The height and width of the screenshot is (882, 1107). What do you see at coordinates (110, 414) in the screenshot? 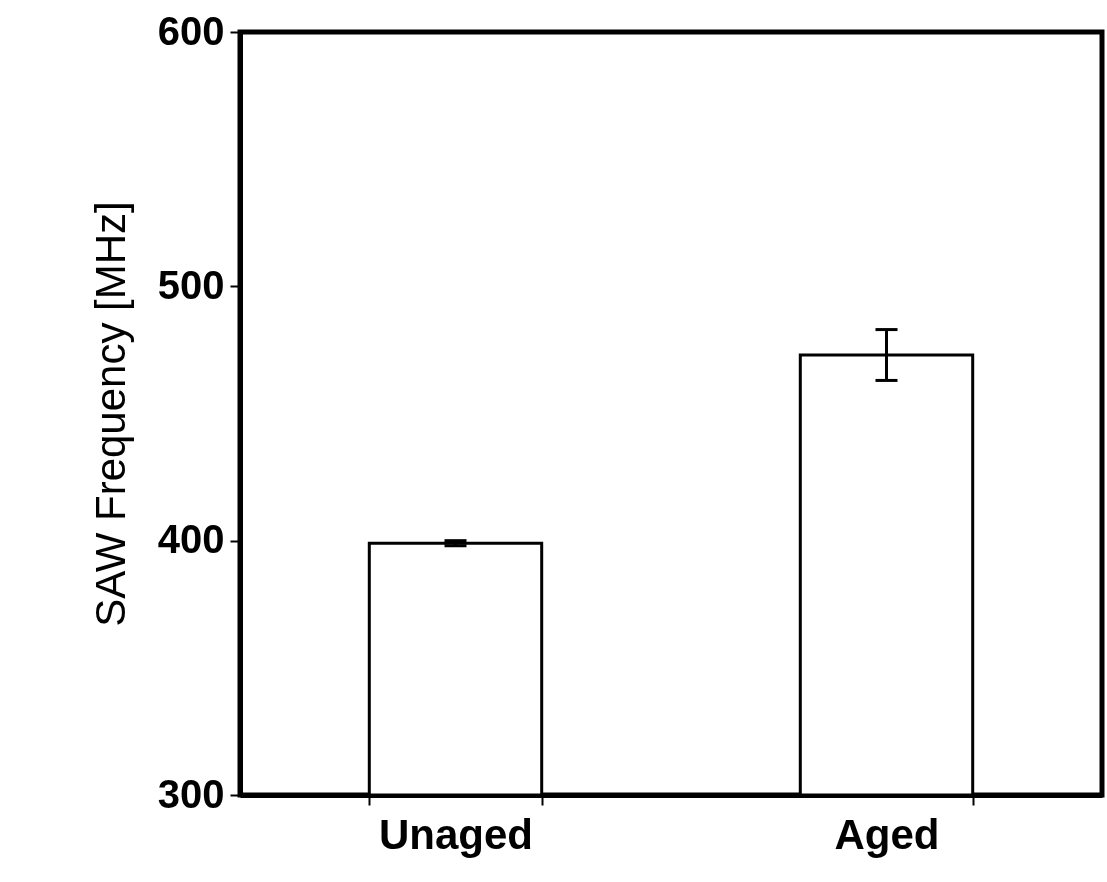
I see `y-axis-title: SAW Frequency [MHz]` at bounding box center [110, 414].